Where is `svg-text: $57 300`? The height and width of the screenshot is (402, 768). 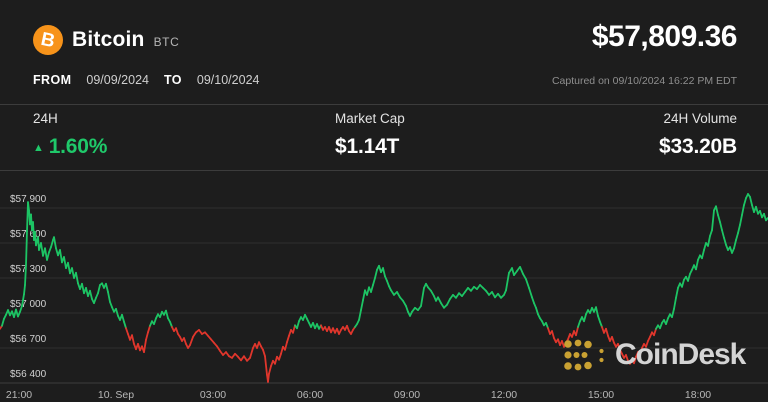
svg-text: $57 300 is located at coordinates (28, 269).